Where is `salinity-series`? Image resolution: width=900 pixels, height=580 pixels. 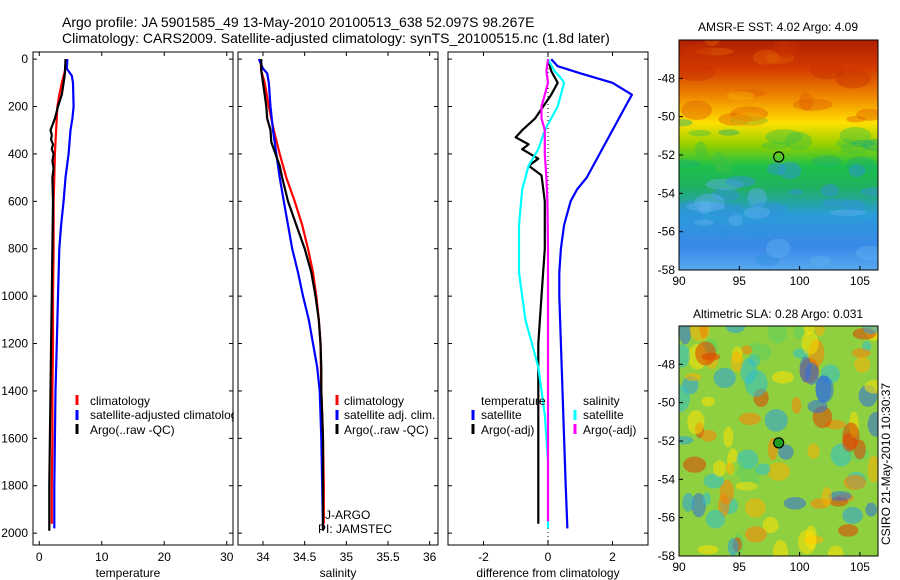
salinity-series is located at coordinates (291, 294).